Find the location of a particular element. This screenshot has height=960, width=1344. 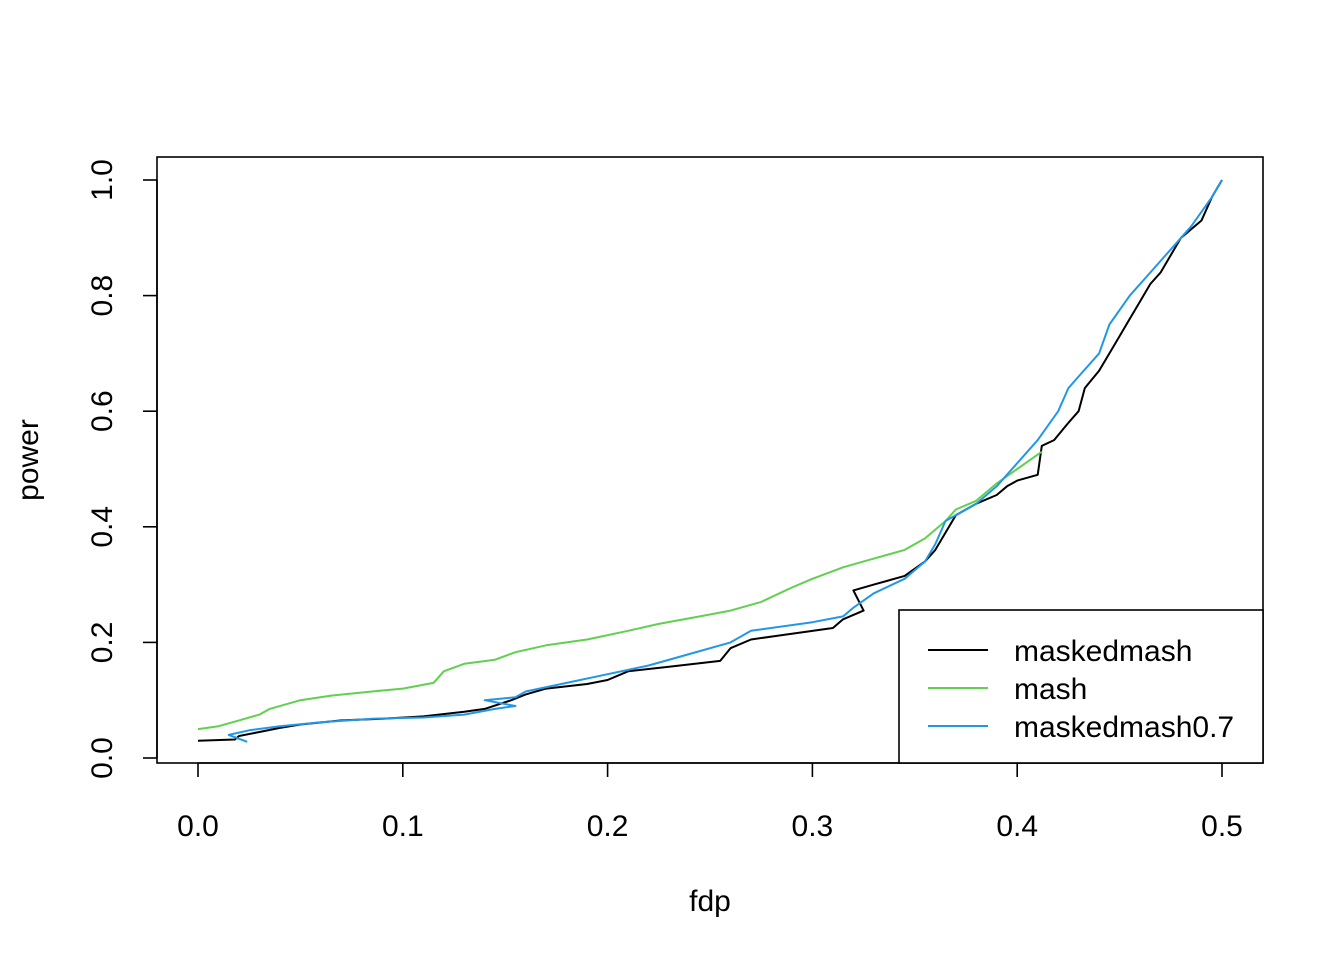

legend: maskedmash mash maskedmash0.7 is located at coordinates (1081, 686).